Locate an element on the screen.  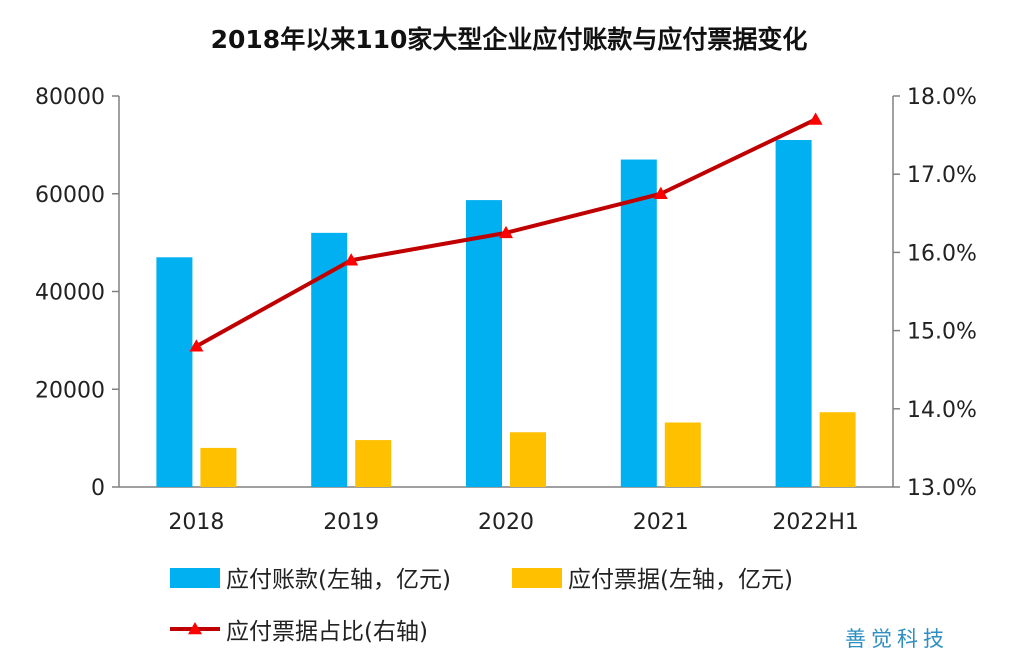
left-tick-label: 0 is located at coordinates (98, 488).